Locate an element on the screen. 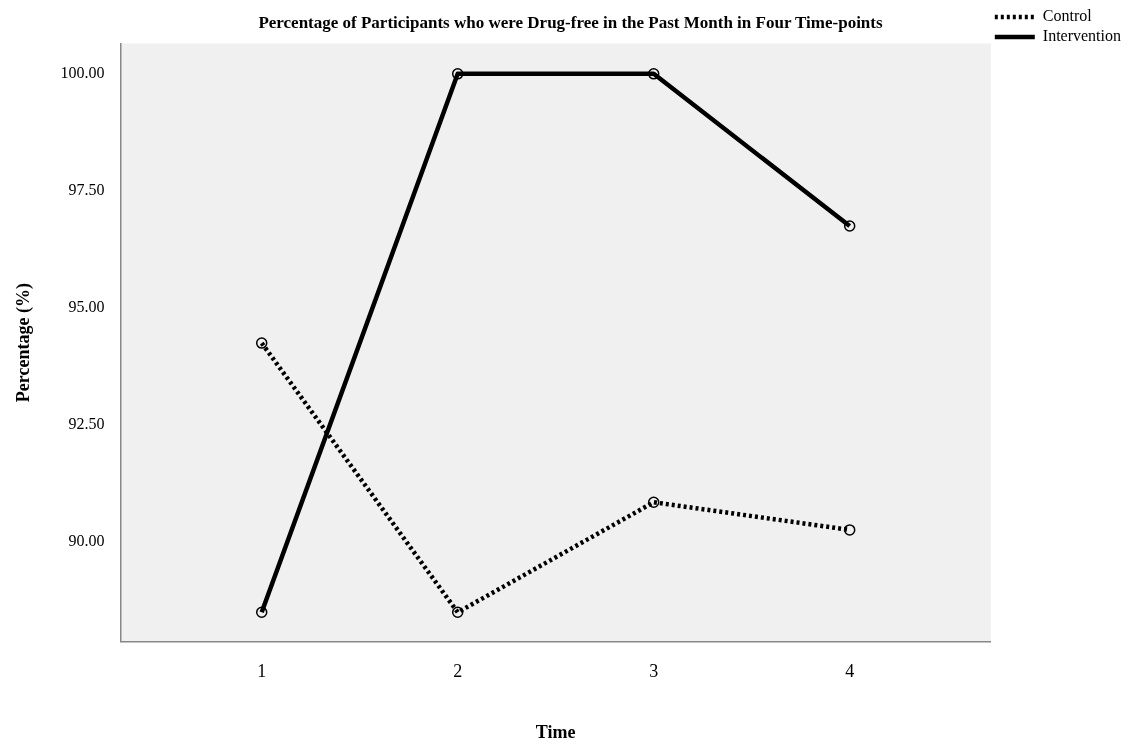 This screenshot has height=753, width=1136. y-tick-label: 97.50 is located at coordinates (86, 190).